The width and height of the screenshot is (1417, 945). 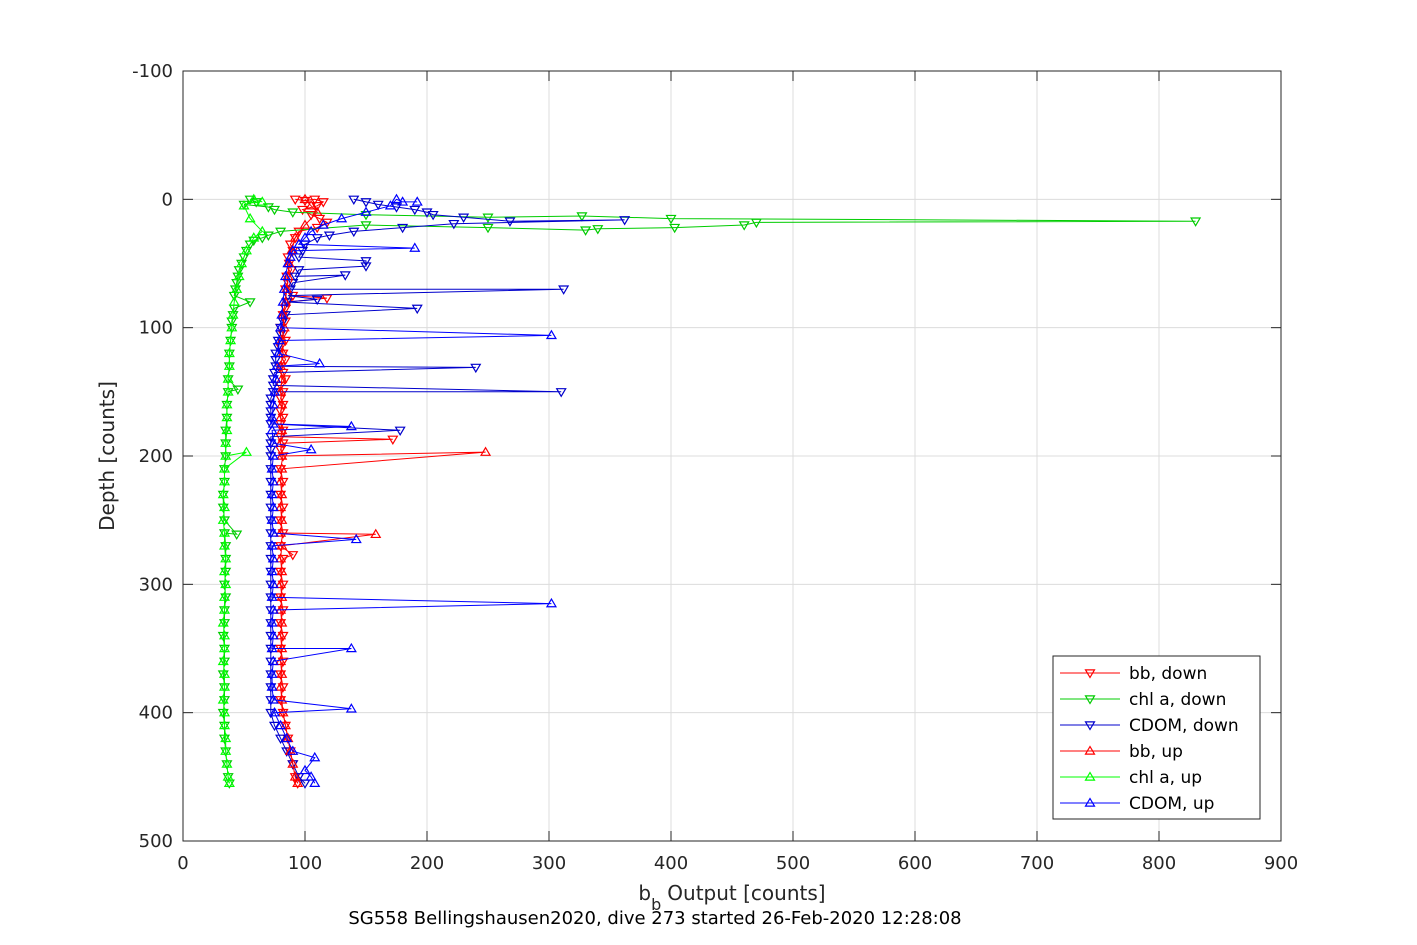 I want to click on y-tick-label: -100, so click(x=152, y=71).